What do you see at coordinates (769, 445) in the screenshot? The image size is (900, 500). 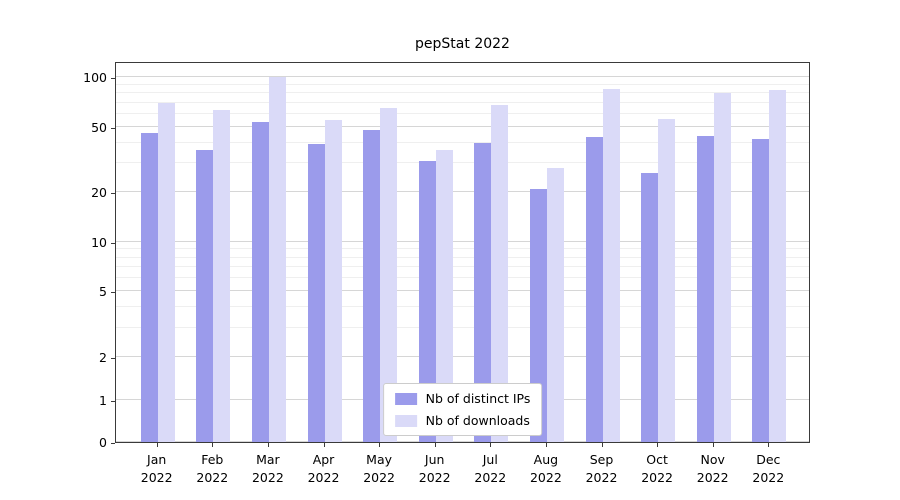 I see `x-tickmark-dec` at bounding box center [769, 445].